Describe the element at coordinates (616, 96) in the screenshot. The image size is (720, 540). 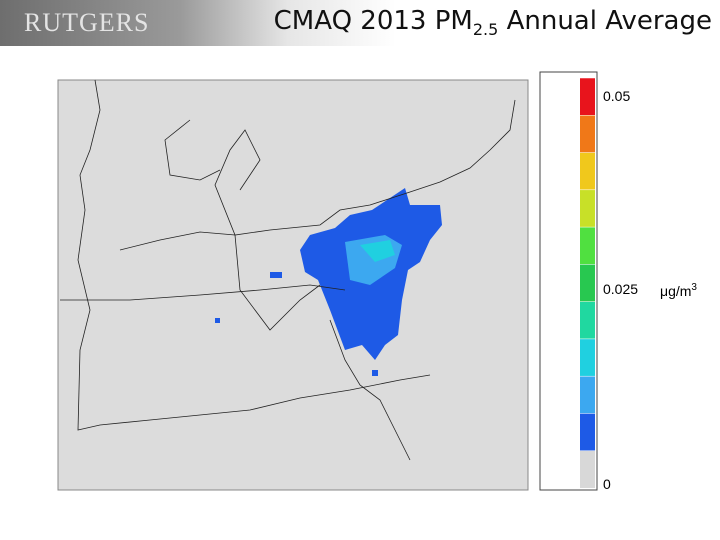
I see `colorbar-label: 0.05` at that location.